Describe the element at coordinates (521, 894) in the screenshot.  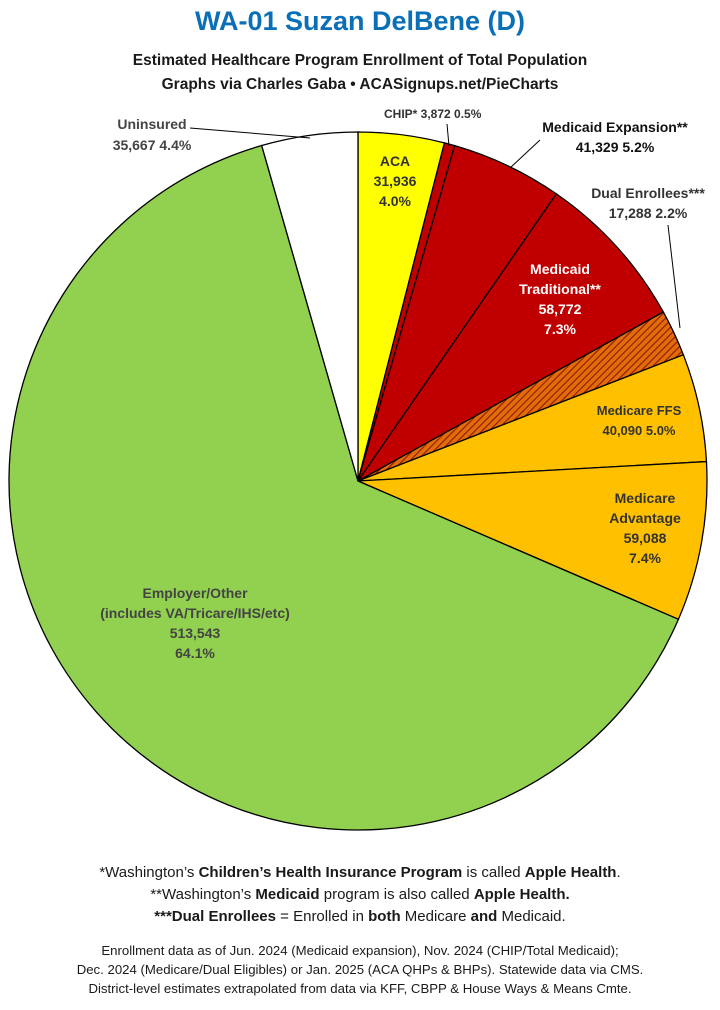
I see `note-bold: Apple Health.` at that location.